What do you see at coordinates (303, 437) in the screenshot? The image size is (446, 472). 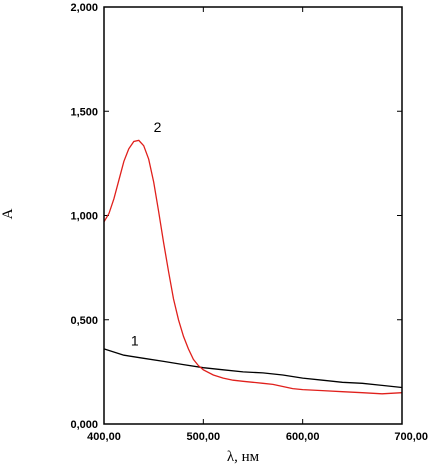 I see `x-tick-label: 600,00` at bounding box center [303, 437].